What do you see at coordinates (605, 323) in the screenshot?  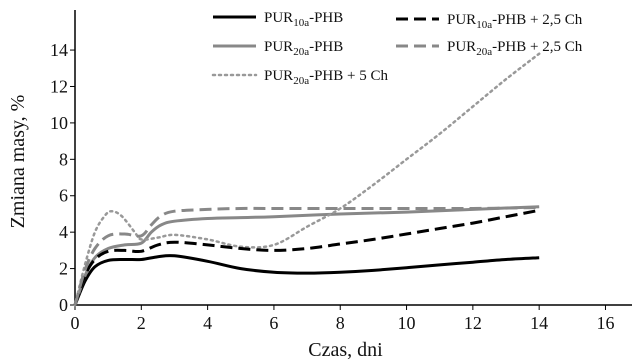 I see `x-tick-label: 16` at bounding box center [605, 323].